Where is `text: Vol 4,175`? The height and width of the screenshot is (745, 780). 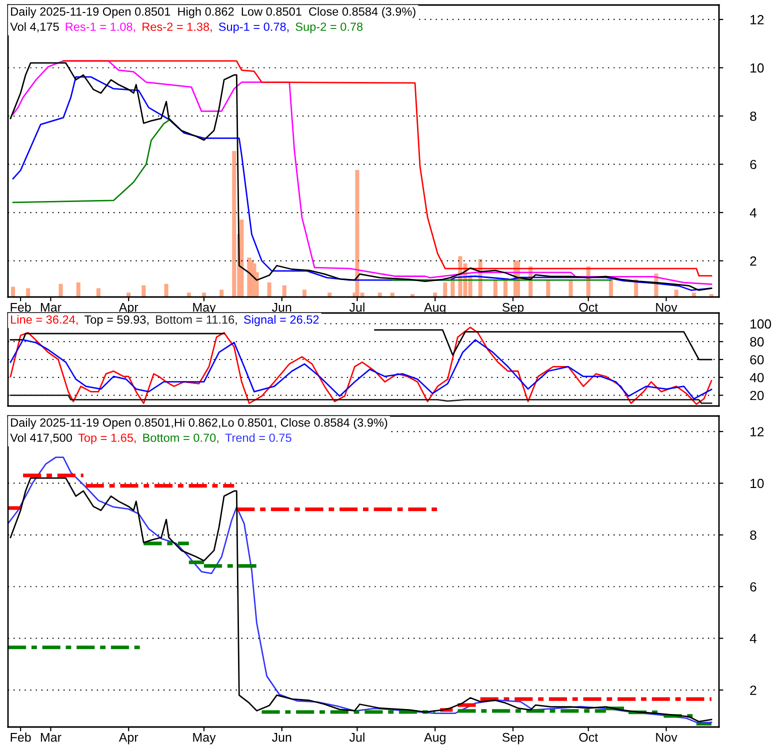
text: Vol 4,175 is located at coordinates (34, 27).